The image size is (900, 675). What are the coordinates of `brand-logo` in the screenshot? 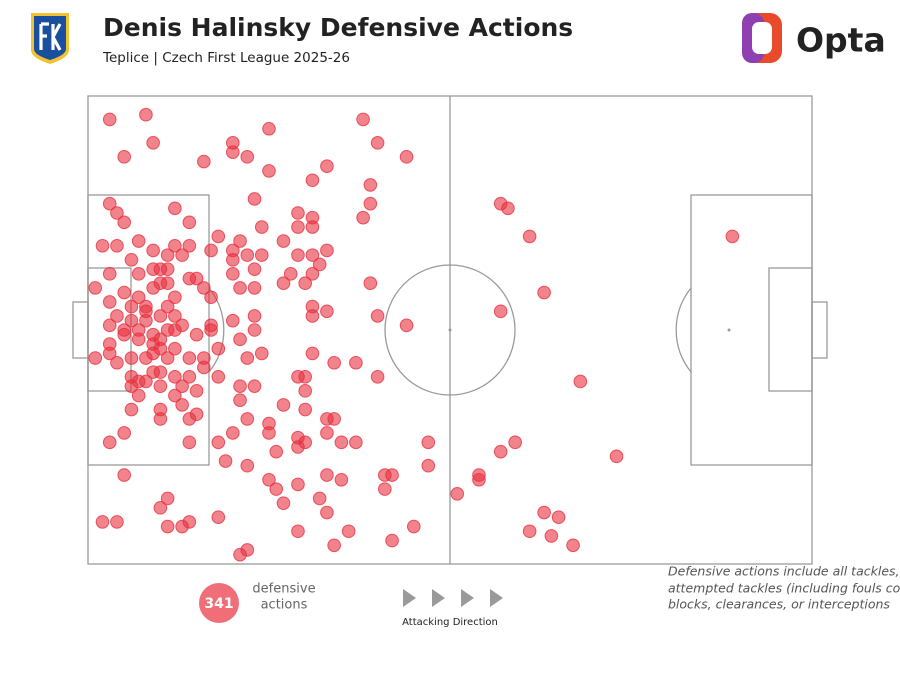 It's located at (762, 38).